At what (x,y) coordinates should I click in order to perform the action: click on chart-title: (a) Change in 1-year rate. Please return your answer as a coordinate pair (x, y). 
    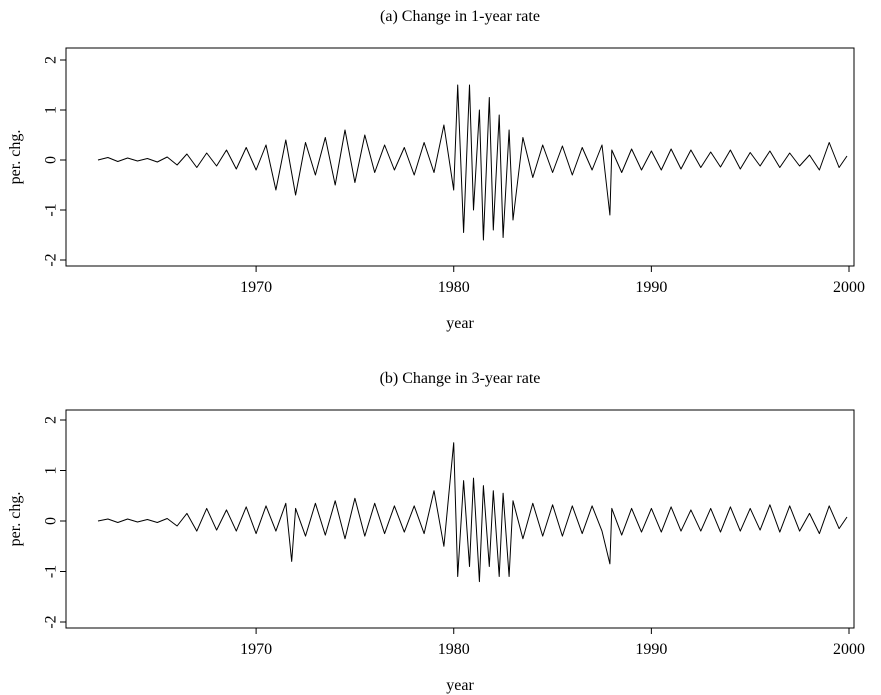
    Looking at the image, I should click on (460, 16).